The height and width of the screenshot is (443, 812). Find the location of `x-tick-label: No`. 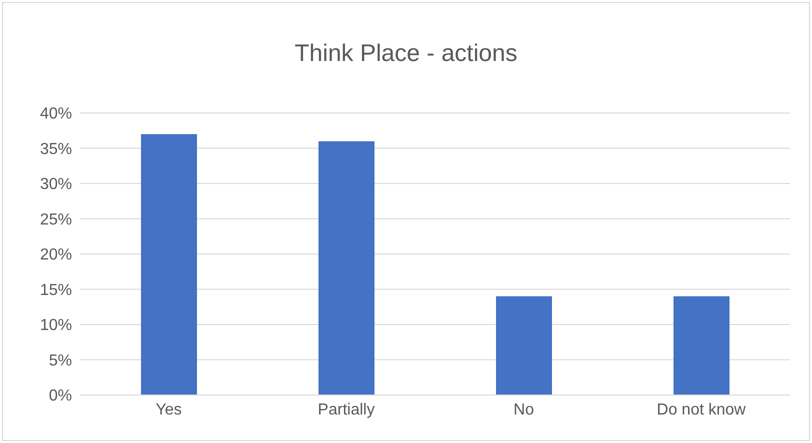

x-tick-label: No is located at coordinates (524, 409).